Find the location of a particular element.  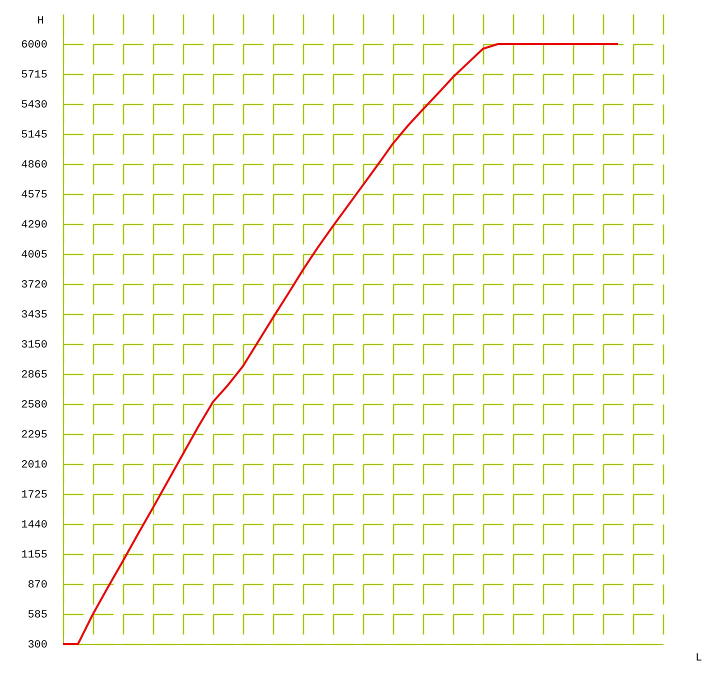

y-tick-label: 4860 is located at coordinates (34, 166).